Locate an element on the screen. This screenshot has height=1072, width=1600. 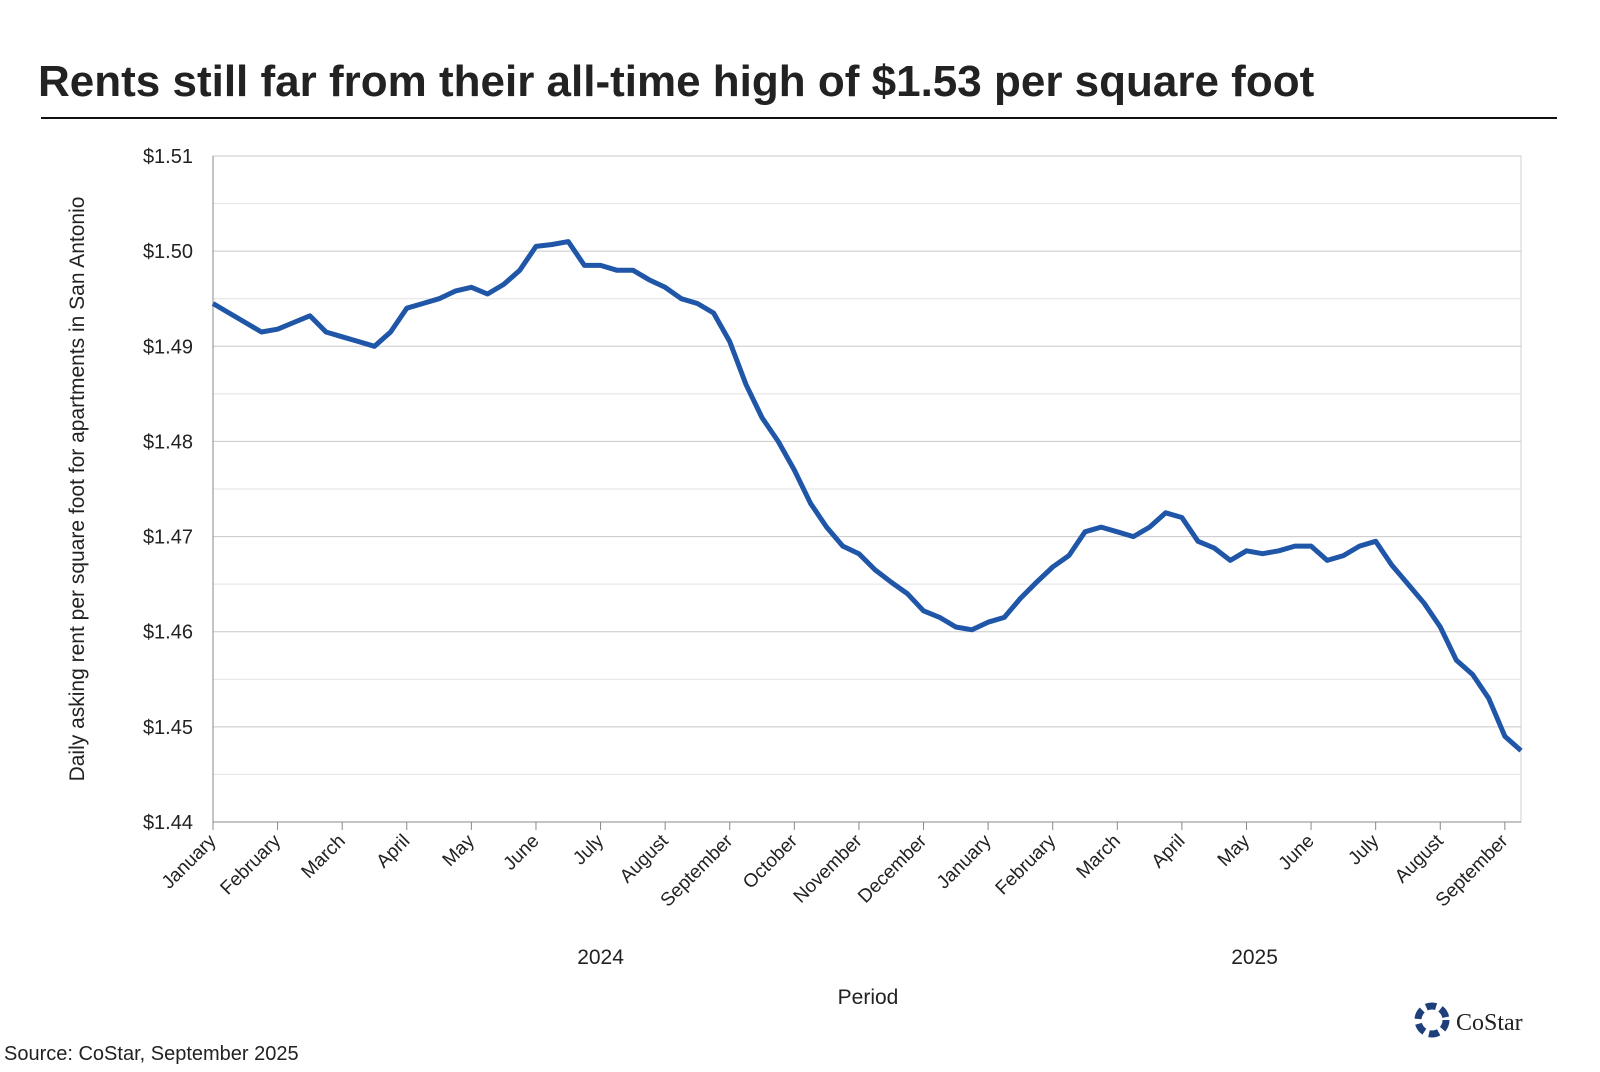
logo: CoStar is located at coordinates (1468, 1020).